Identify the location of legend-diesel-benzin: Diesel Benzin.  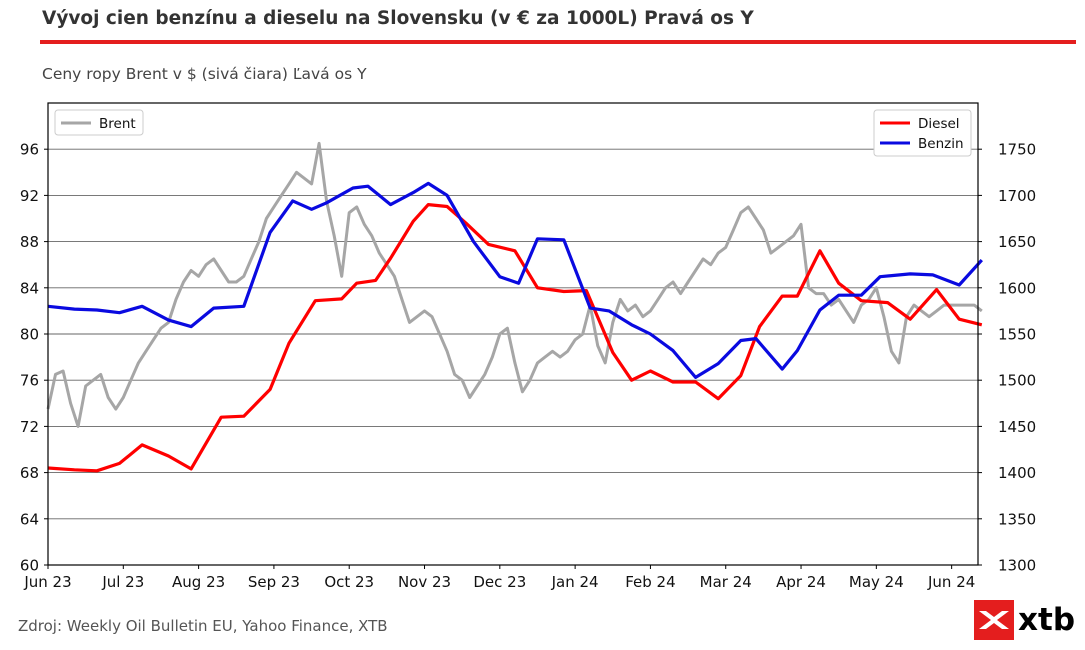
(922, 133).